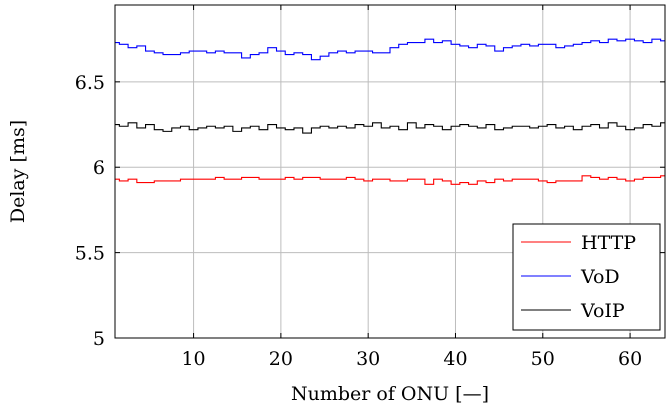 This screenshot has width=667, height=416. What do you see at coordinates (99, 339) in the screenshot?
I see `y-tick-label: 5` at bounding box center [99, 339].